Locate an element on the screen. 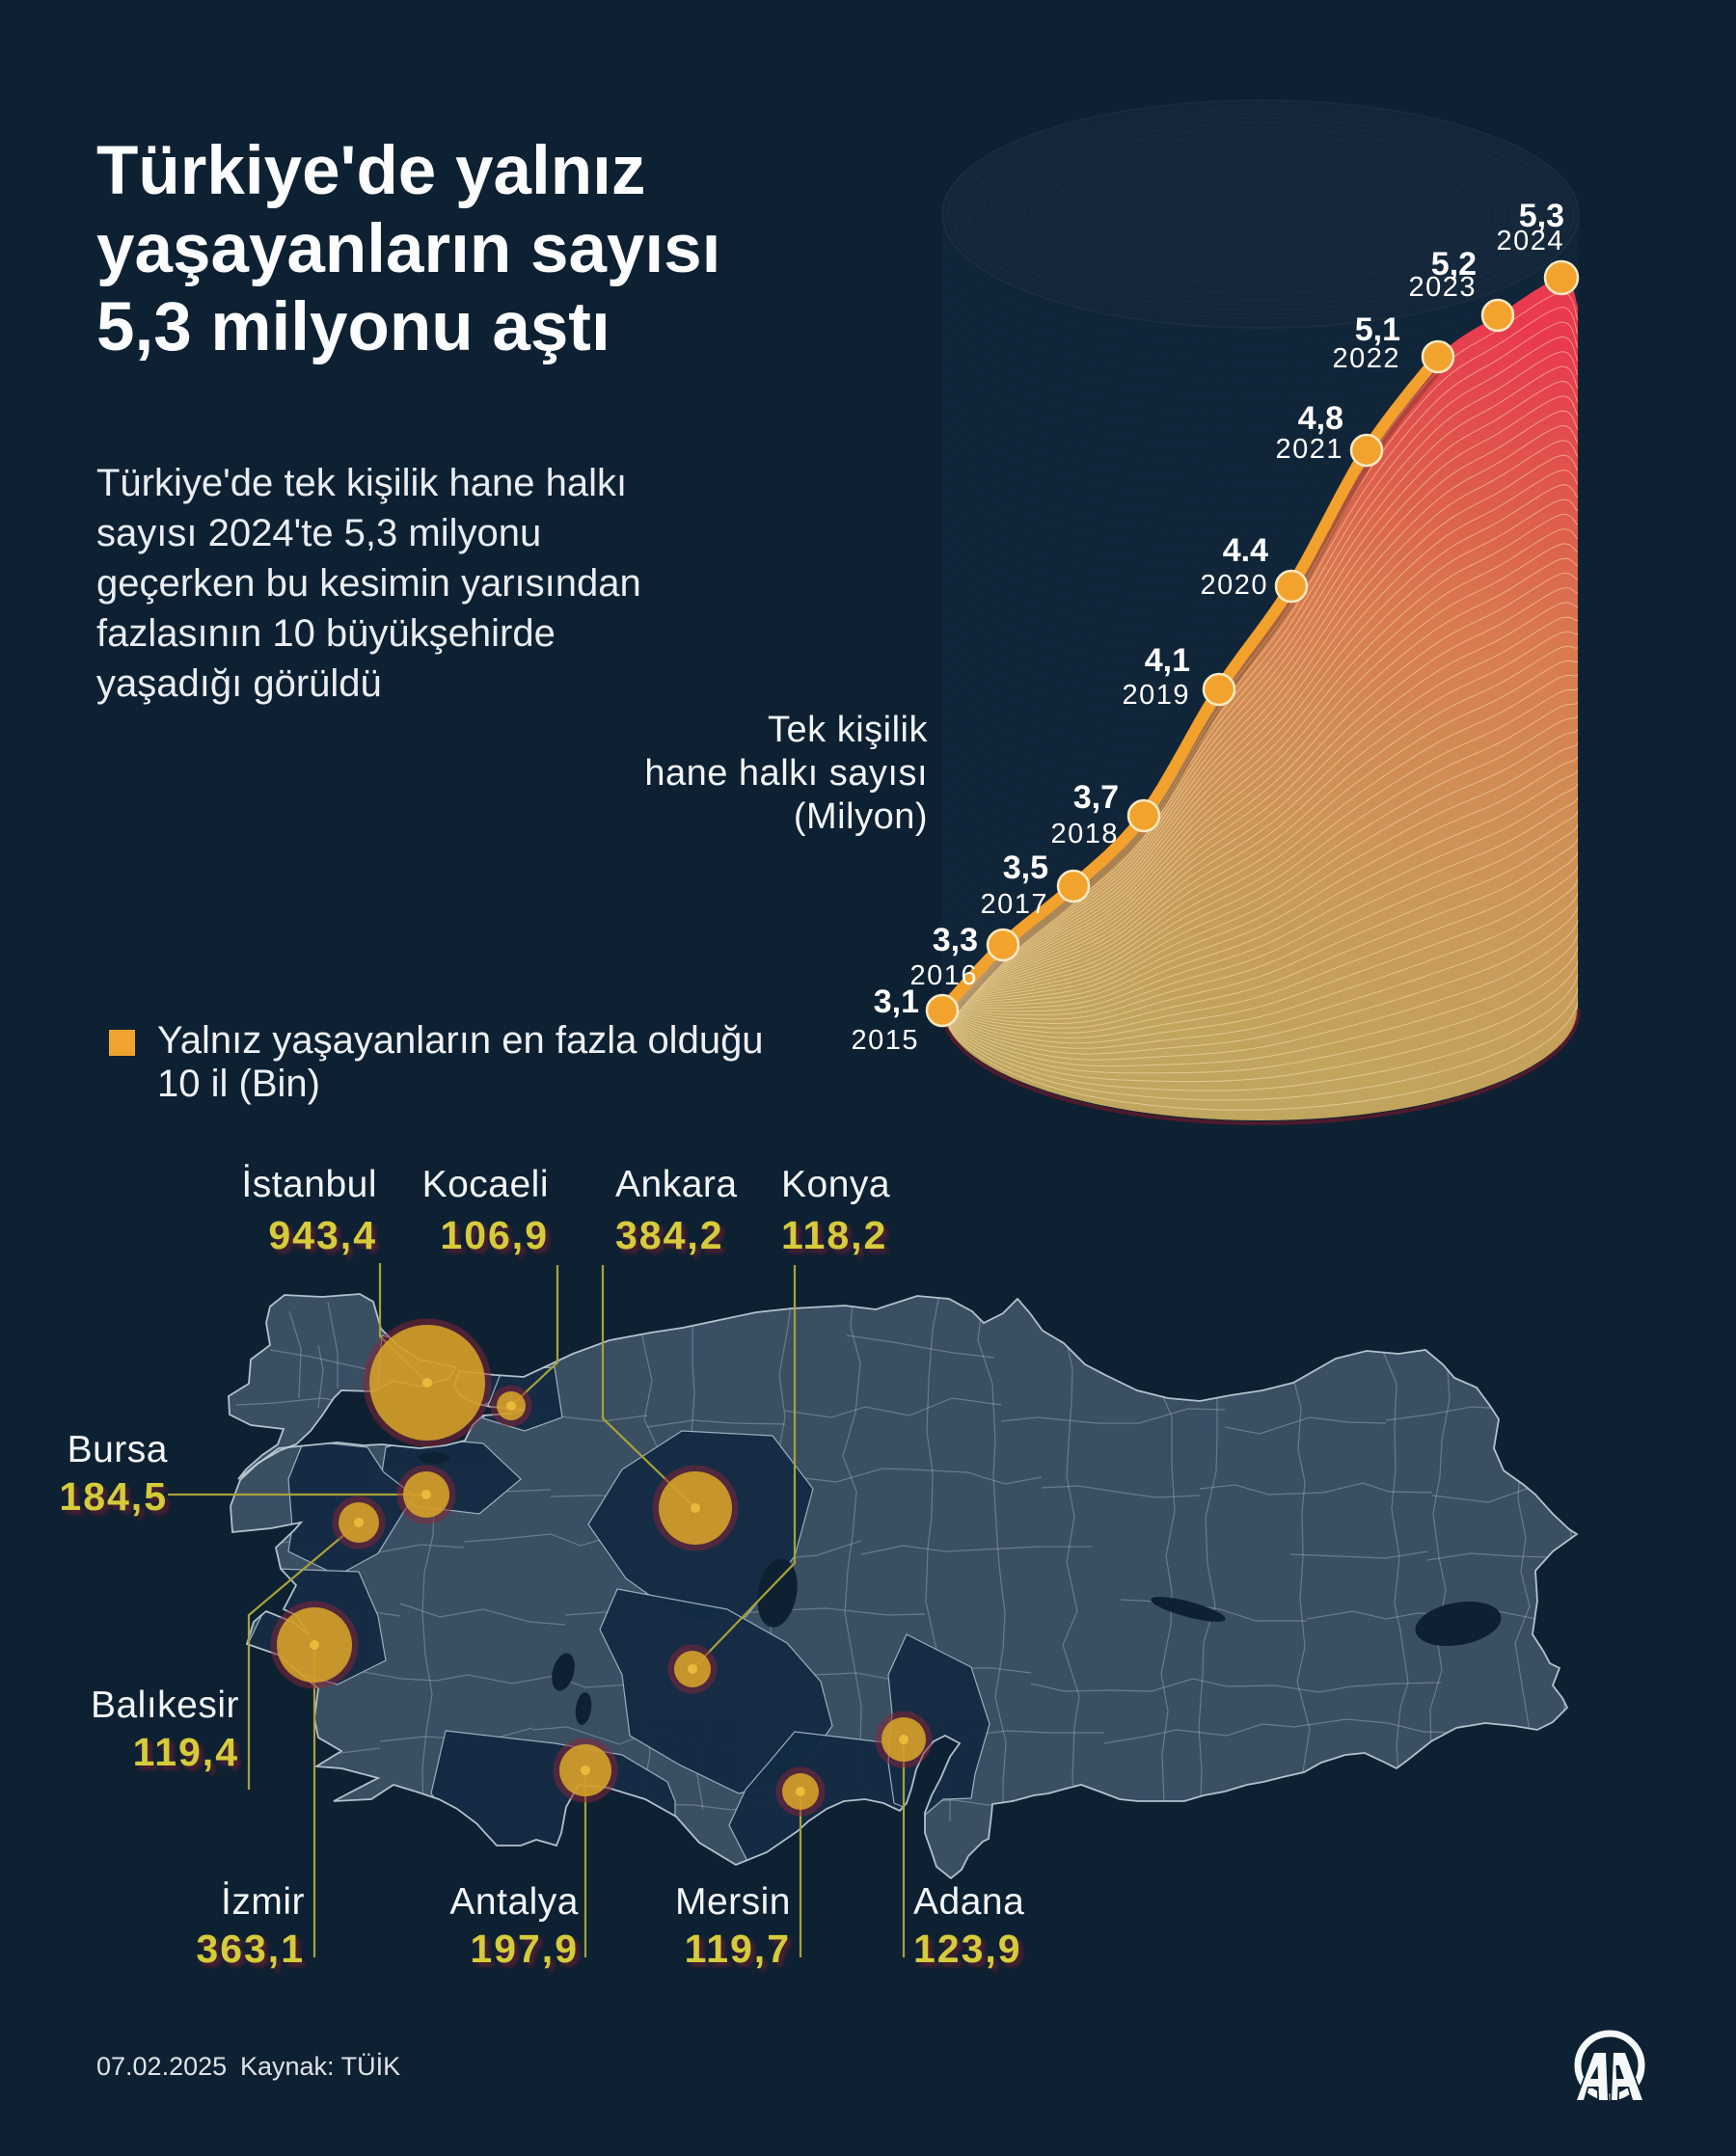  svg-text: Balıkesir is located at coordinates (165, 1705).